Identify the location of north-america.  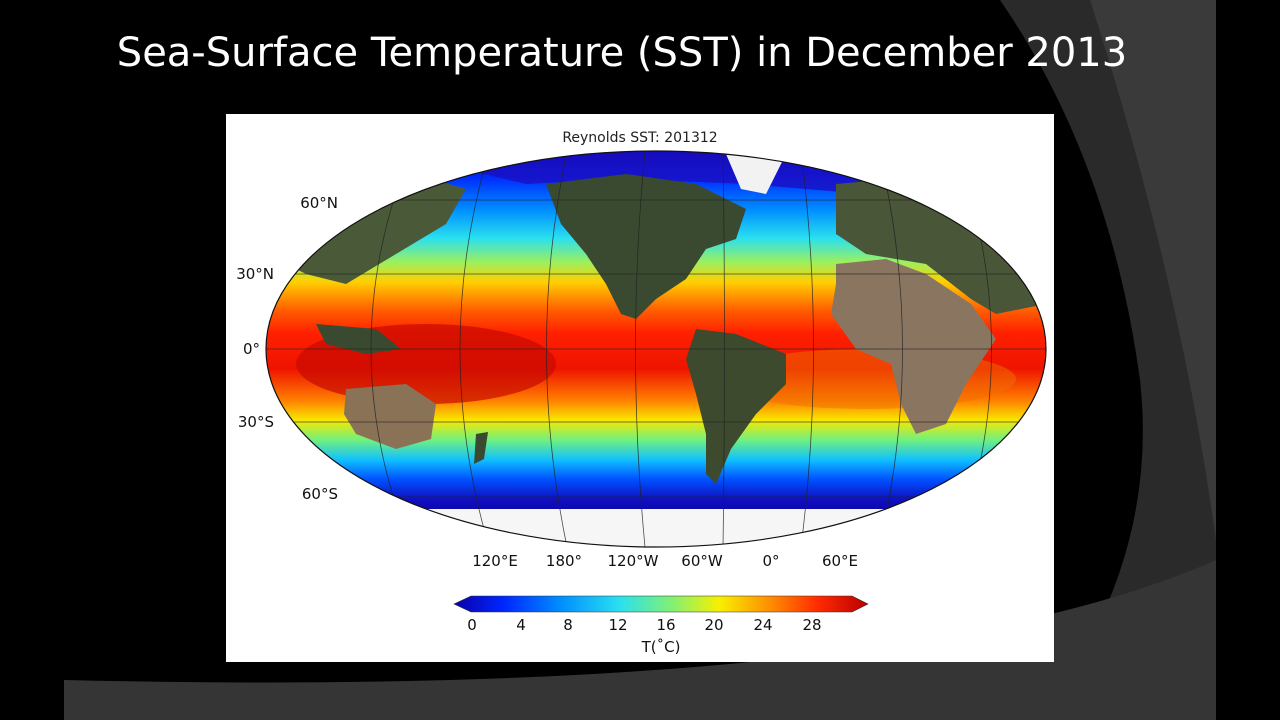
(646, 246).